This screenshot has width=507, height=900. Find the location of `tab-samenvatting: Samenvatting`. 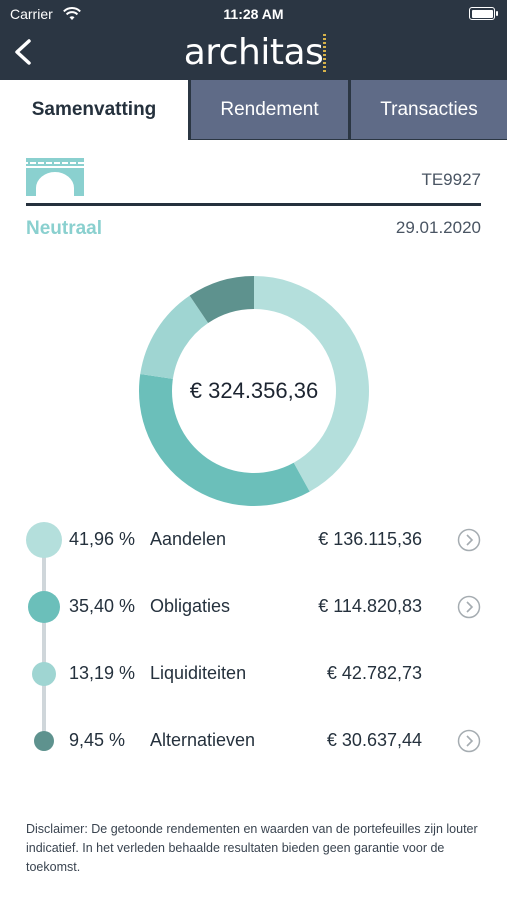

tab-samenvatting: Samenvatting is located at coordinates (94, 110).